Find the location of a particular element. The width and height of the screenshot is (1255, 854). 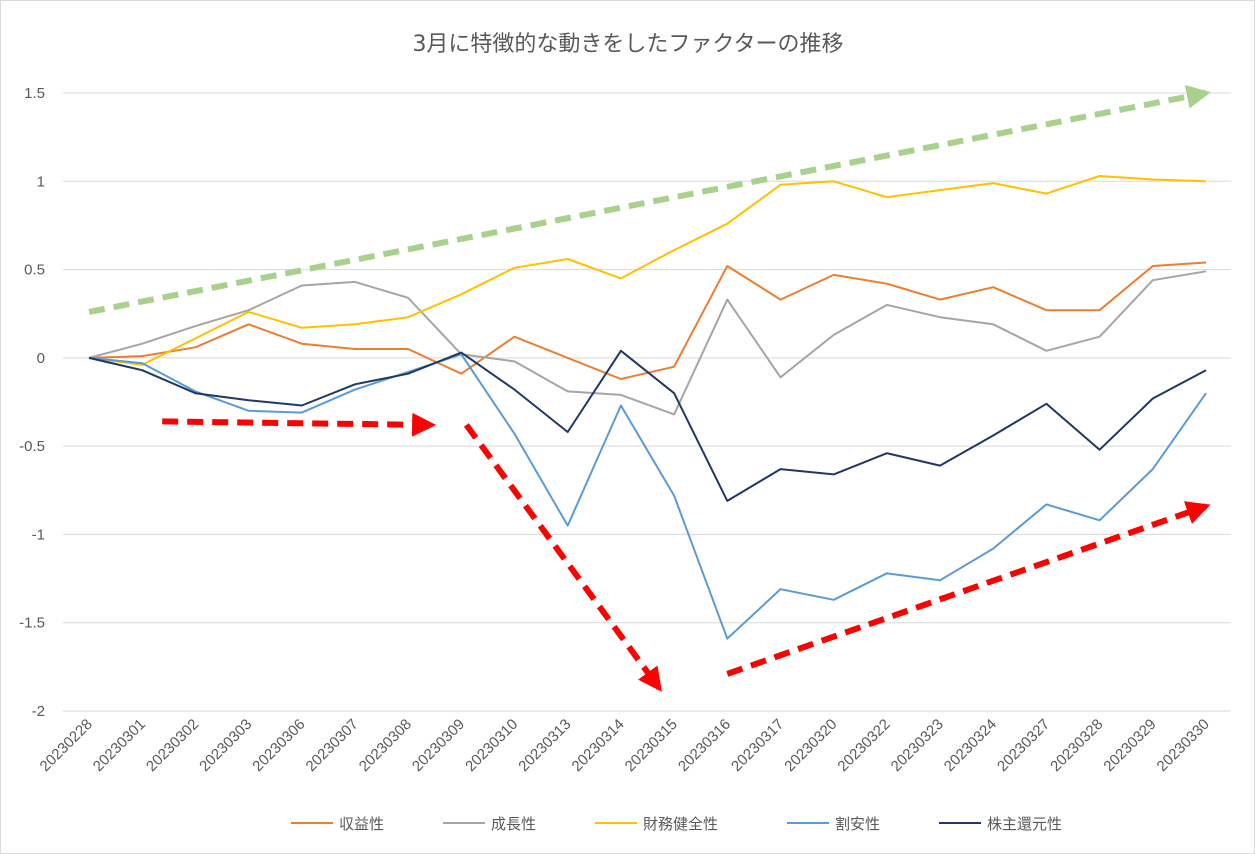

x-tick-label: 20230316 is located at coordinates (704, 745).